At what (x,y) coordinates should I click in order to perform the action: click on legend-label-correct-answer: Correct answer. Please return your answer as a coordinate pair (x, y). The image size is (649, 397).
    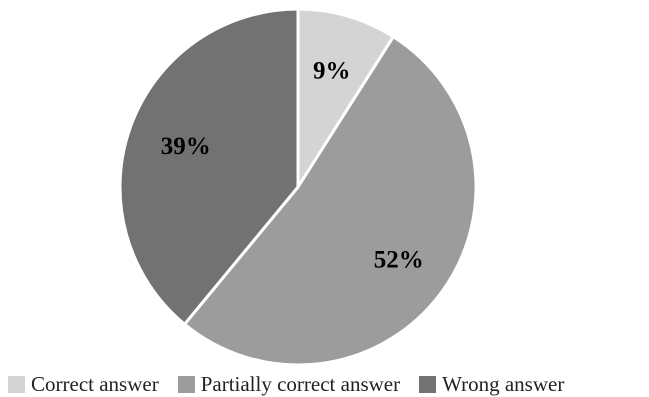
    Looking at the image, I should click on (95, 384).